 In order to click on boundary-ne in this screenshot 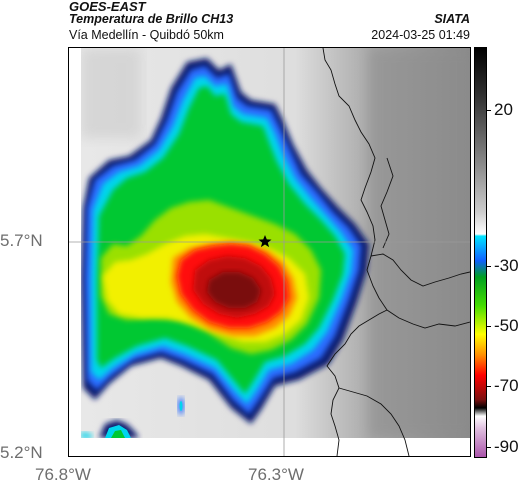, I will do `click(387, 203)`.